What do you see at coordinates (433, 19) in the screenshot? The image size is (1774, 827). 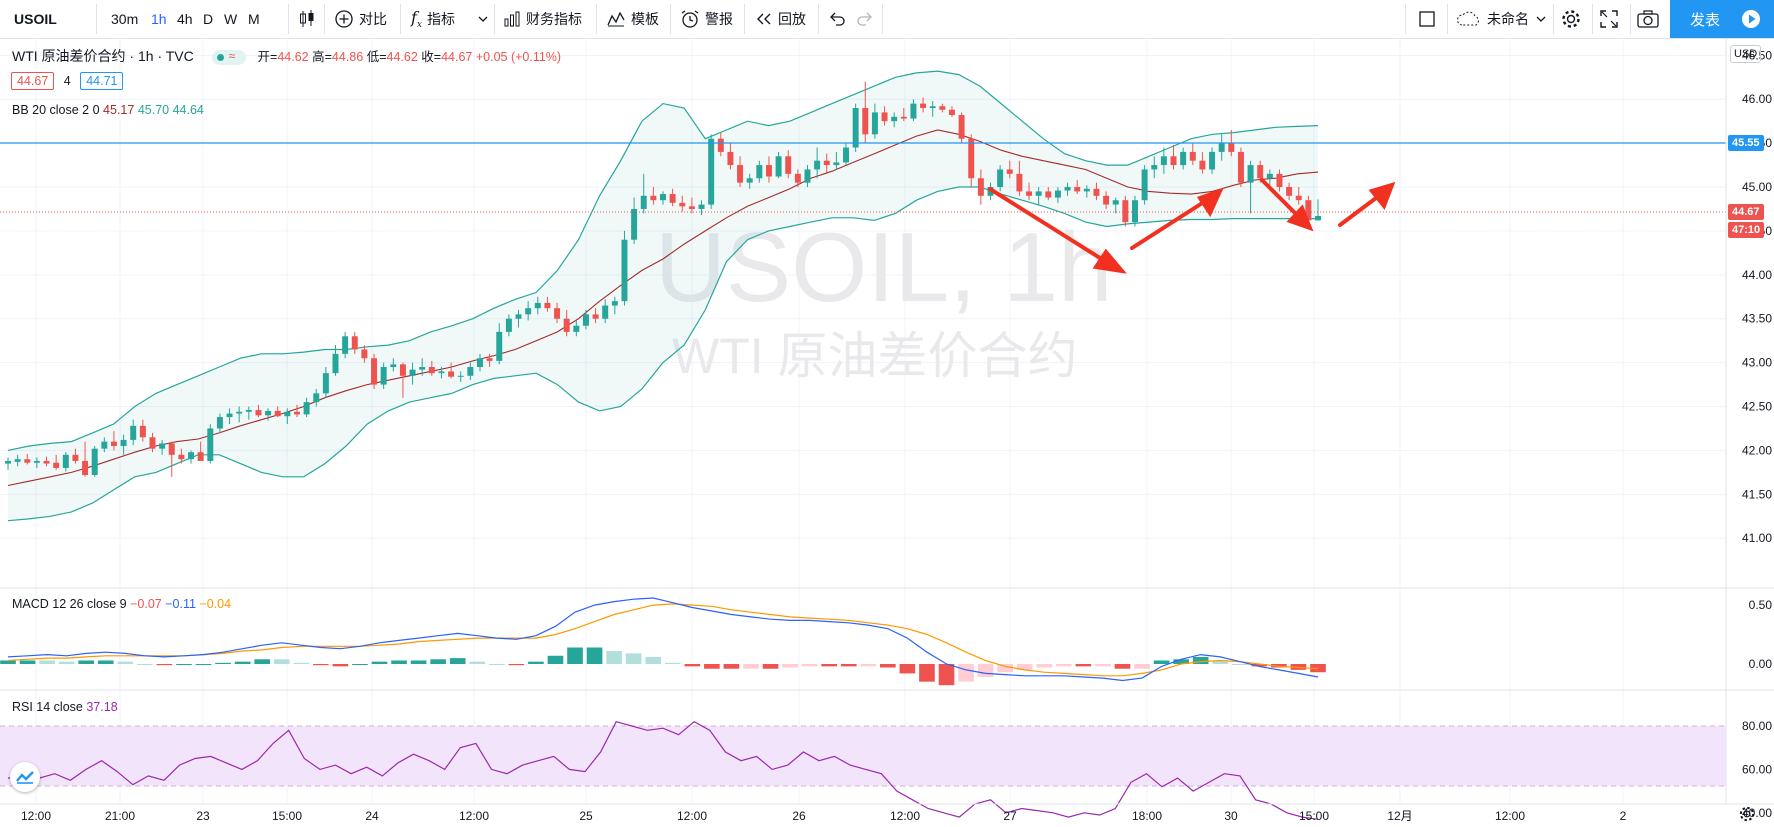 I see `indicators-button: fx 指标` at bounding box center [433, 19].